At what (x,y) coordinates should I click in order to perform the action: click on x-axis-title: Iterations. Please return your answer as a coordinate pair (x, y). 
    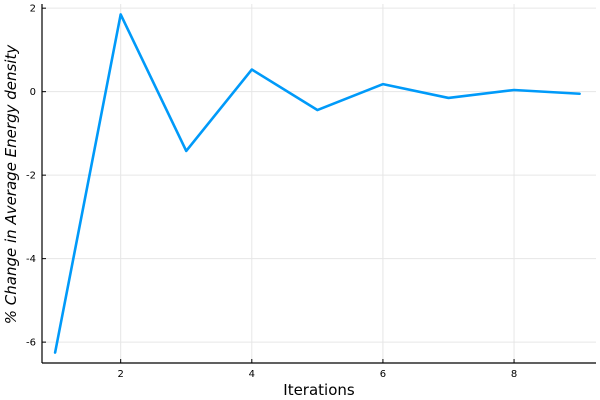
    Looking at the image, I should click on (319, 390).